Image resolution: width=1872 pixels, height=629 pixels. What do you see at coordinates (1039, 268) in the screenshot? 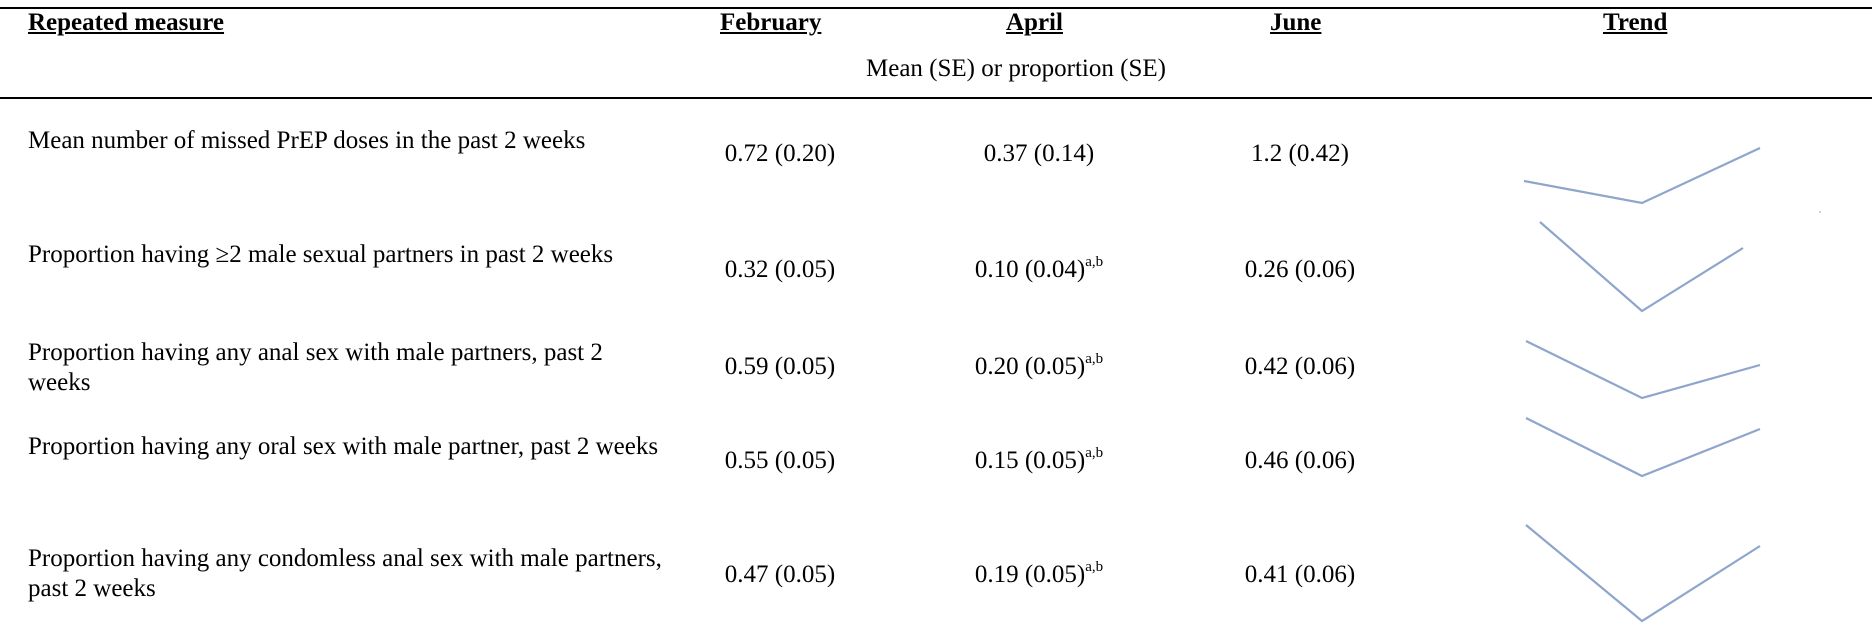
I see `value-april: 0.10 (0.04)a,b` at bounding box center [1039, 268].